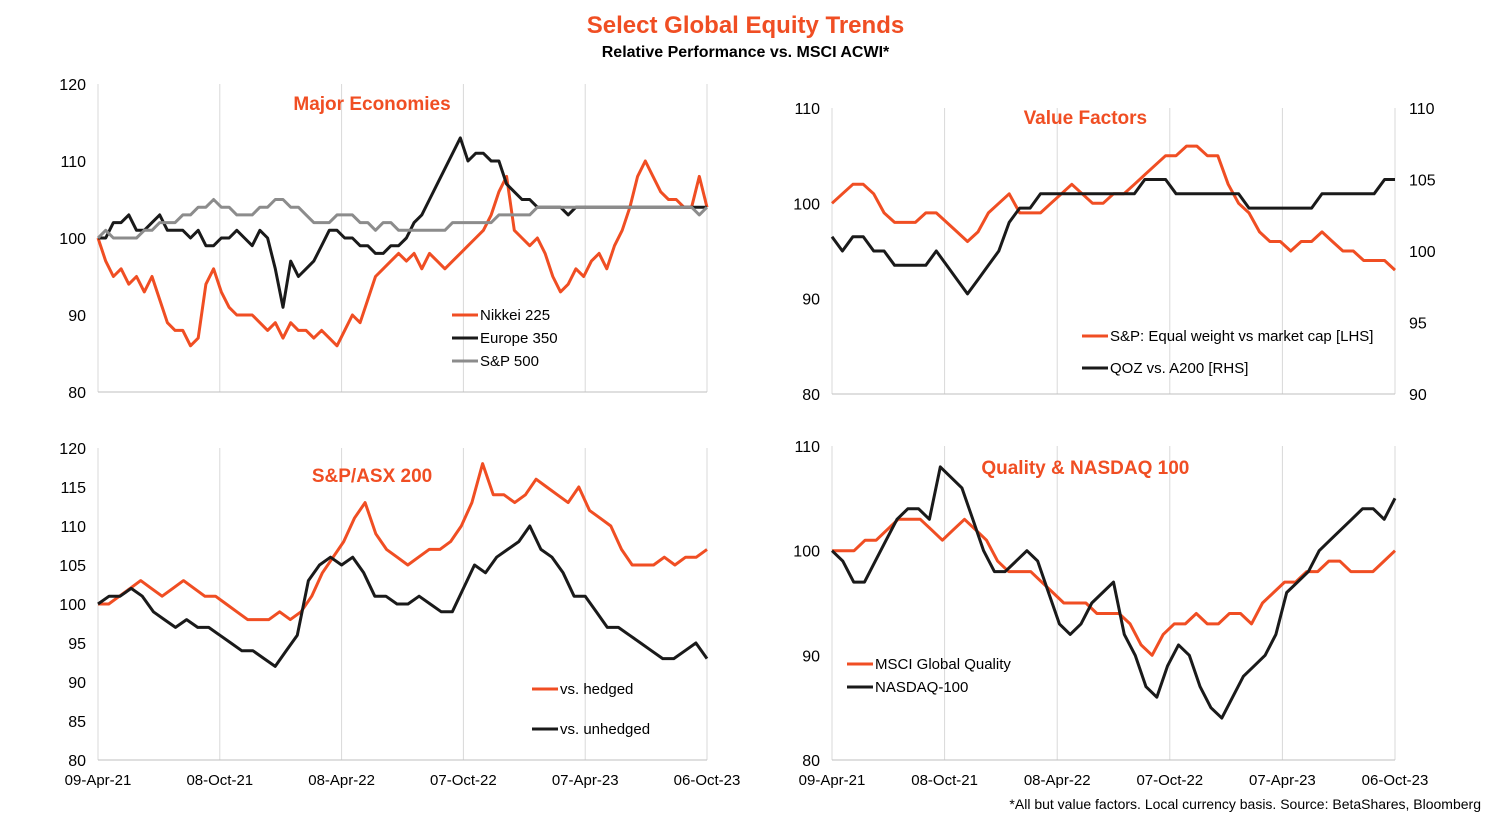 This screenshot has height=821, width=1491. I want to click on legend-label: vs. unhedged, so click(605, 729).